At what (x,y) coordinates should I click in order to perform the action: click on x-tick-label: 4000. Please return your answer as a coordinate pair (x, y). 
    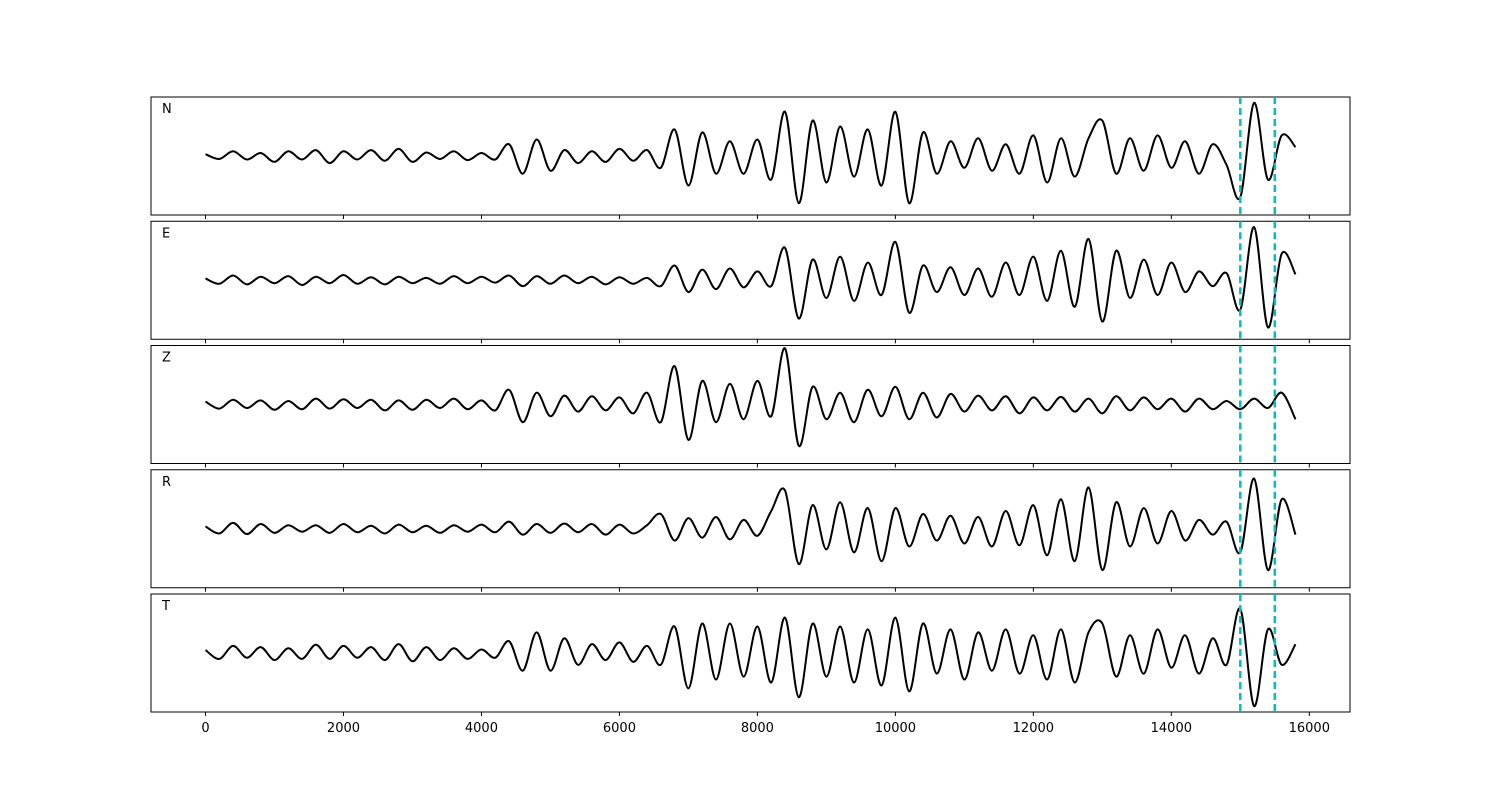
    Looking at the image, I should click on (481, 728).